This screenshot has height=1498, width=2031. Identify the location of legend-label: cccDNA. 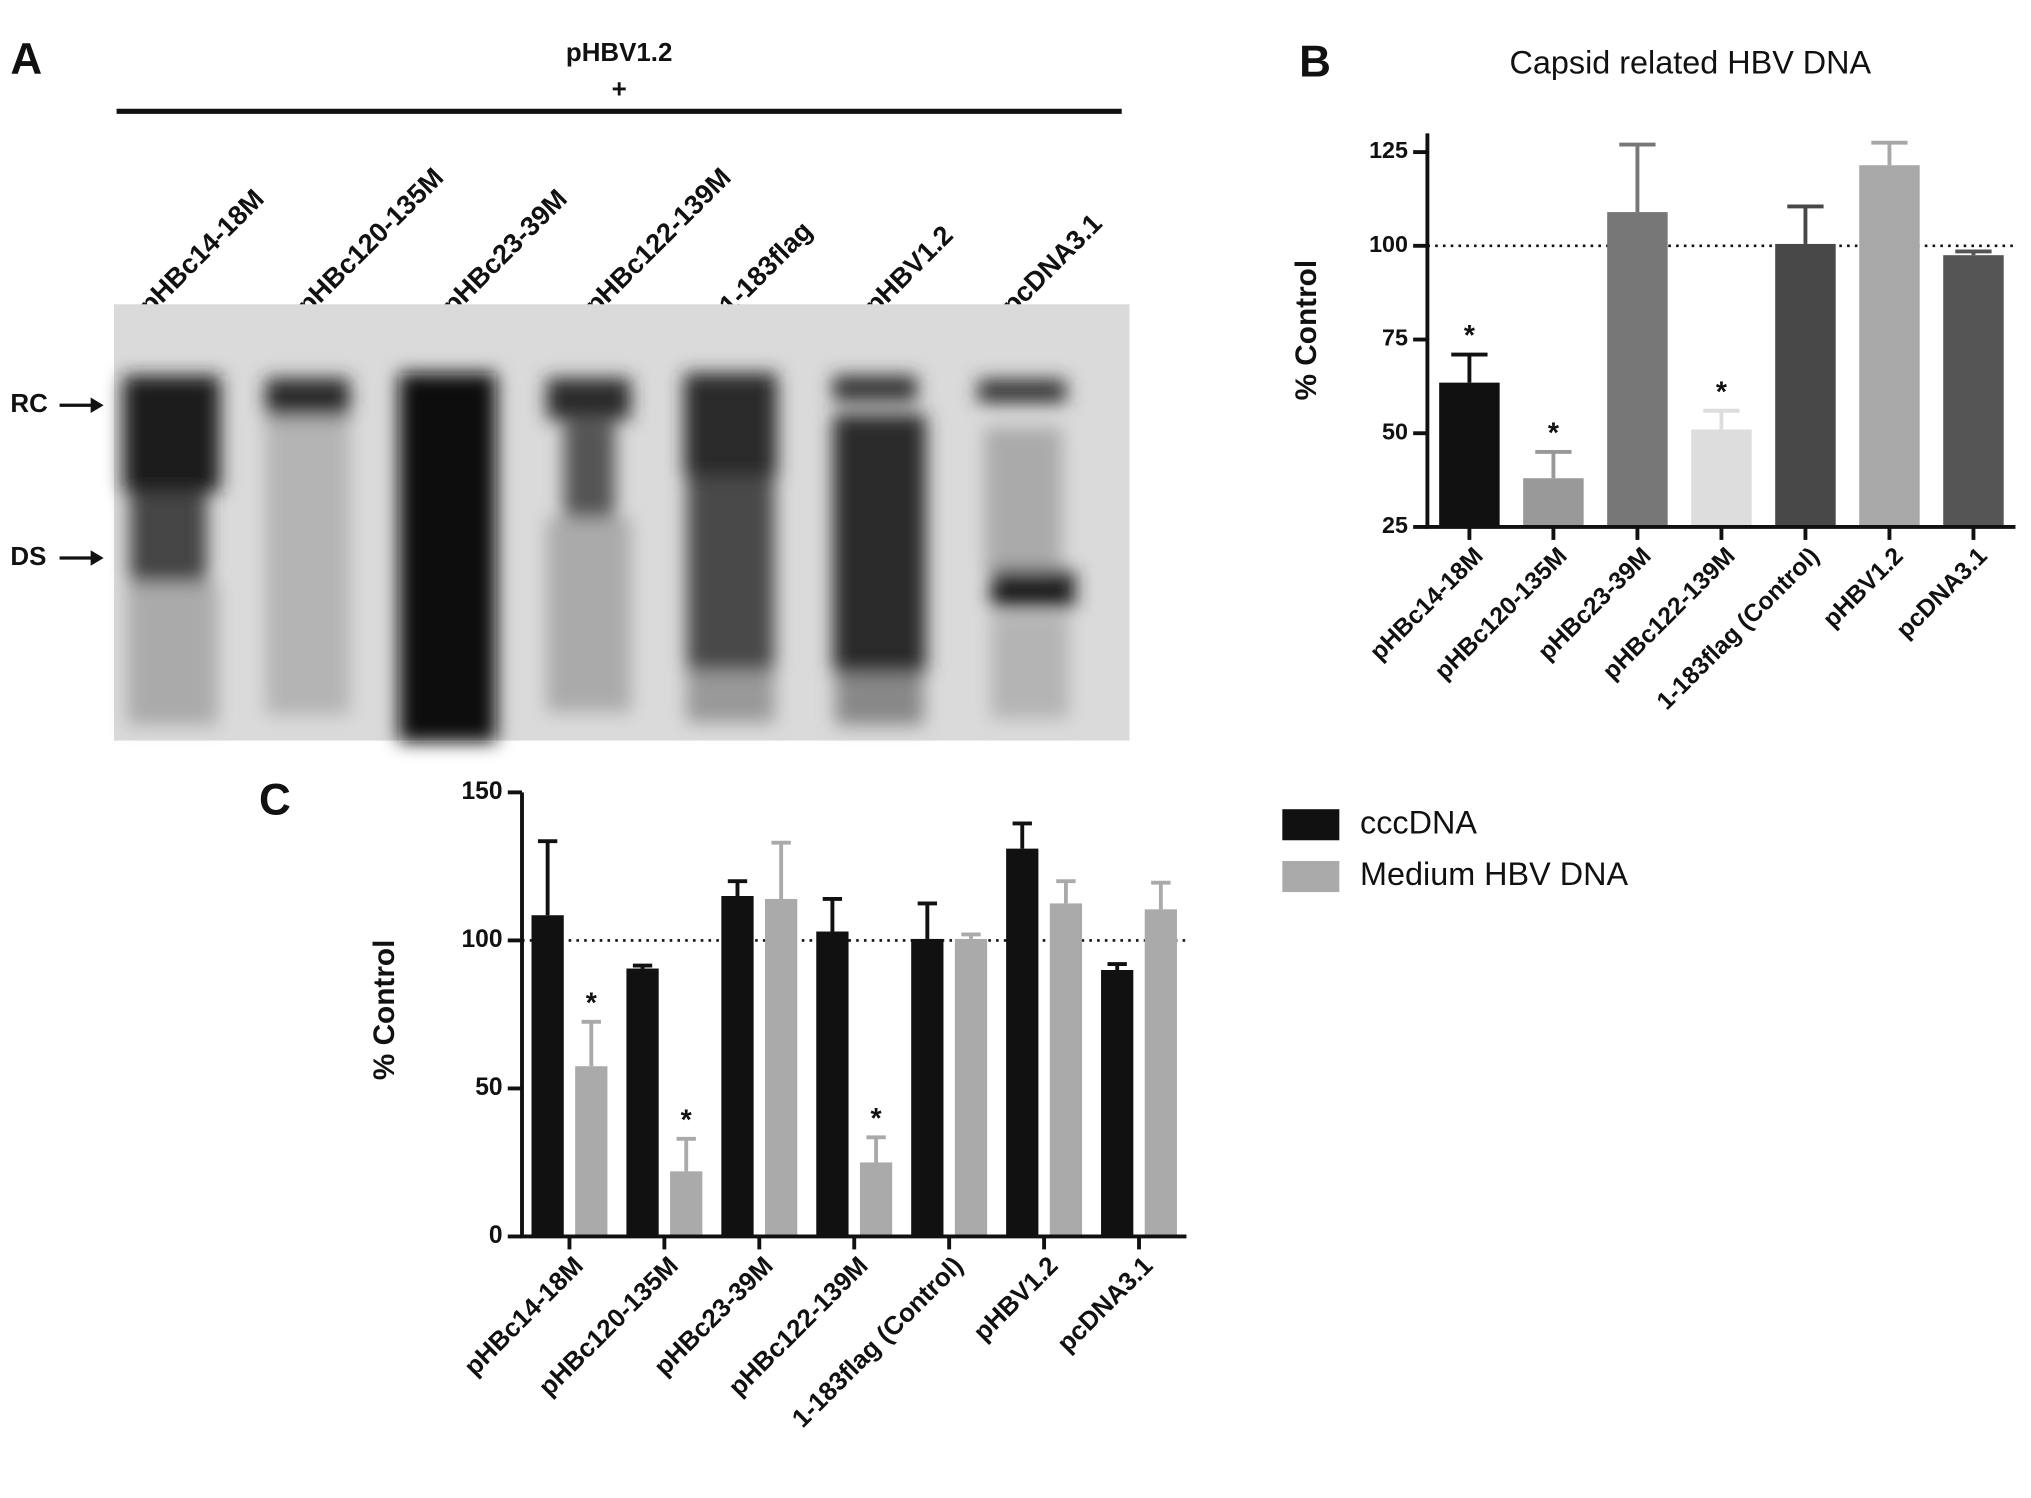
(1418, 822).